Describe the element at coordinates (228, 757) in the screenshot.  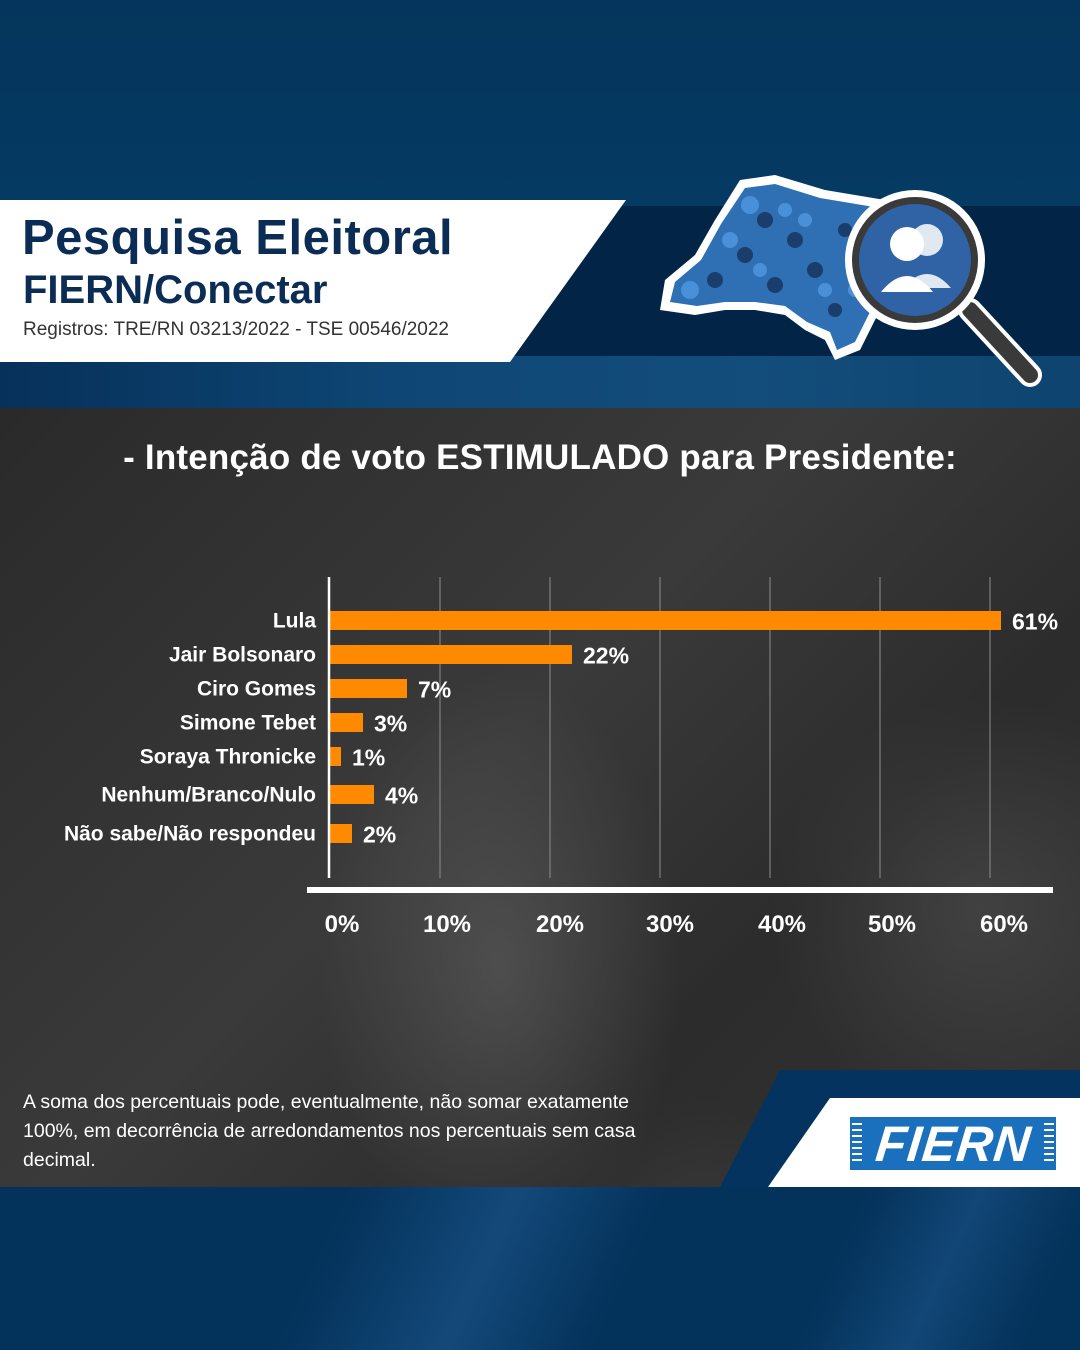
I see `category-label: Soraya Thronicke` at that location.